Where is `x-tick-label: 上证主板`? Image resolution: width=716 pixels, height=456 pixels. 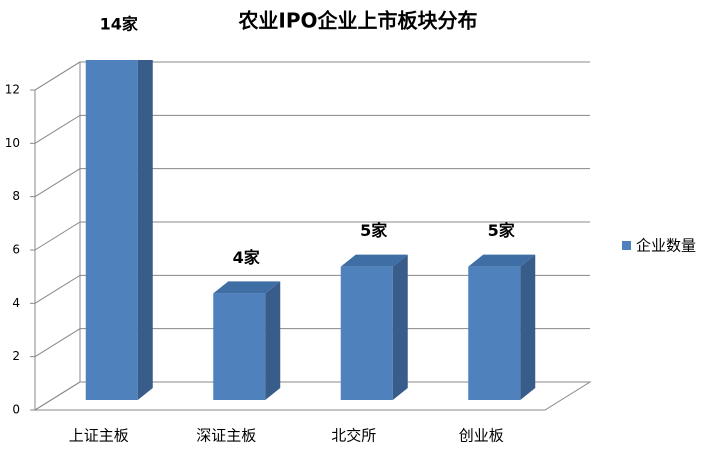
x-tick-label: 上证主板 is located at coordinates (99, 436).